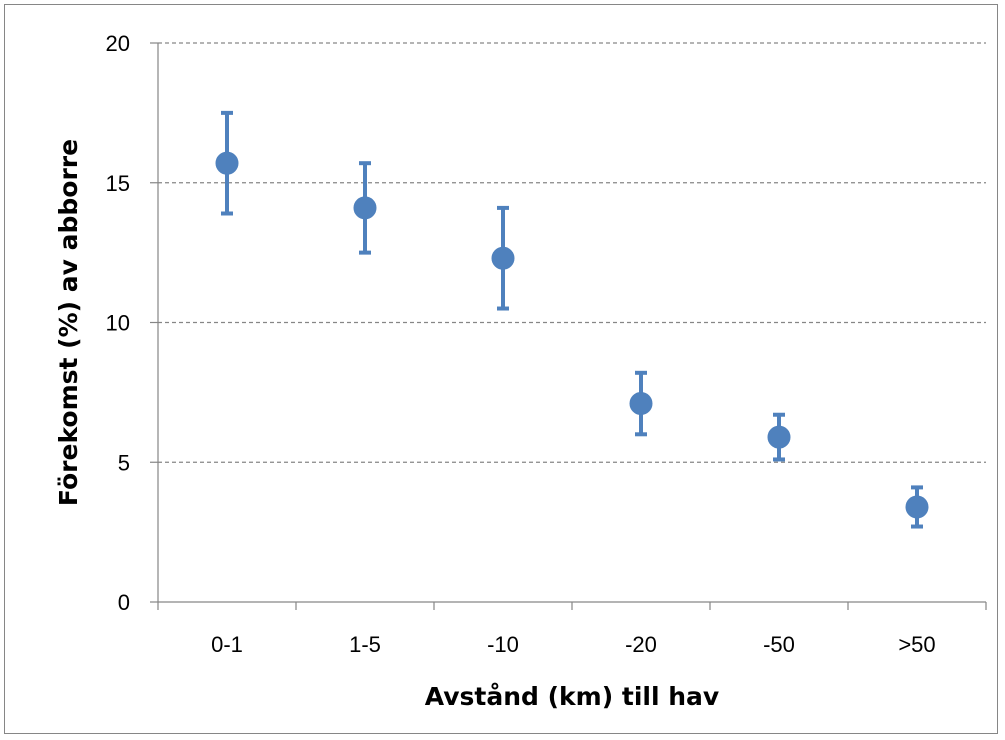 This screenshot has width=1005, height=740. What do you see at coordinates (503, 644) in the screenshot?
I see `x-tick-label: -10` at bounding box center [503, 644].